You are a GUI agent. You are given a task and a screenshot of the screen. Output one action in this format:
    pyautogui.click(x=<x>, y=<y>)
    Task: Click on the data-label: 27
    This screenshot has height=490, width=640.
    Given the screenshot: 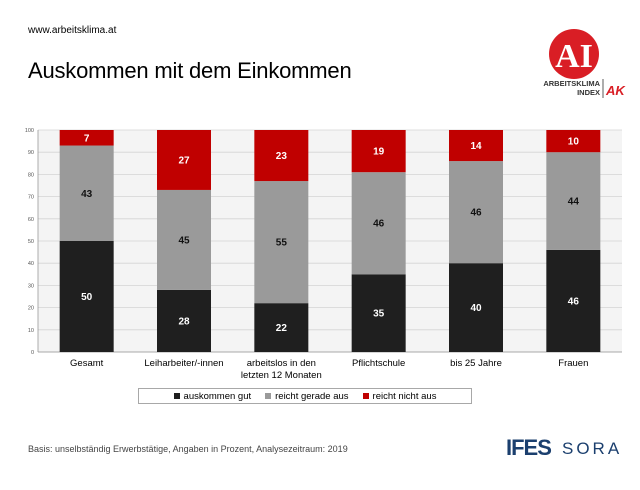 What is the action you would take?
    pyautogui.click(x=184, y=160)
    